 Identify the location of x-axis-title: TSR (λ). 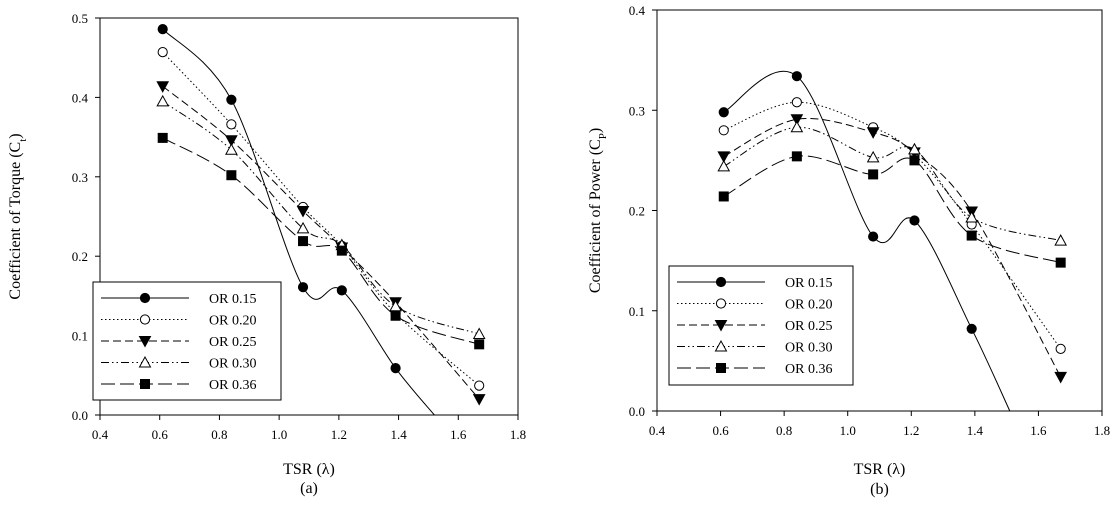
(880, 469).